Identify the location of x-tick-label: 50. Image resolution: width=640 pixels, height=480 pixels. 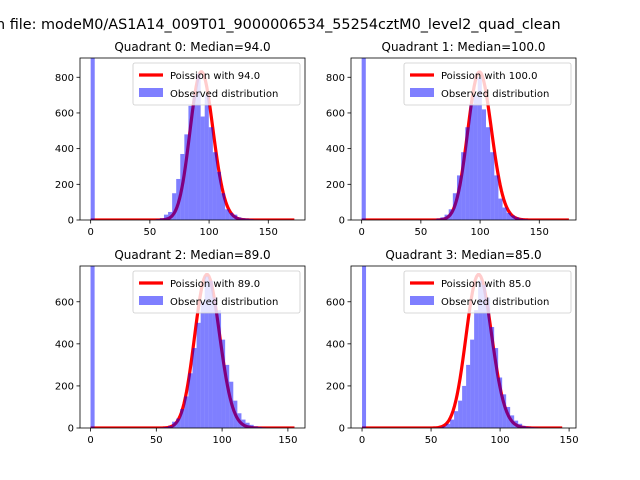
(421, 232).